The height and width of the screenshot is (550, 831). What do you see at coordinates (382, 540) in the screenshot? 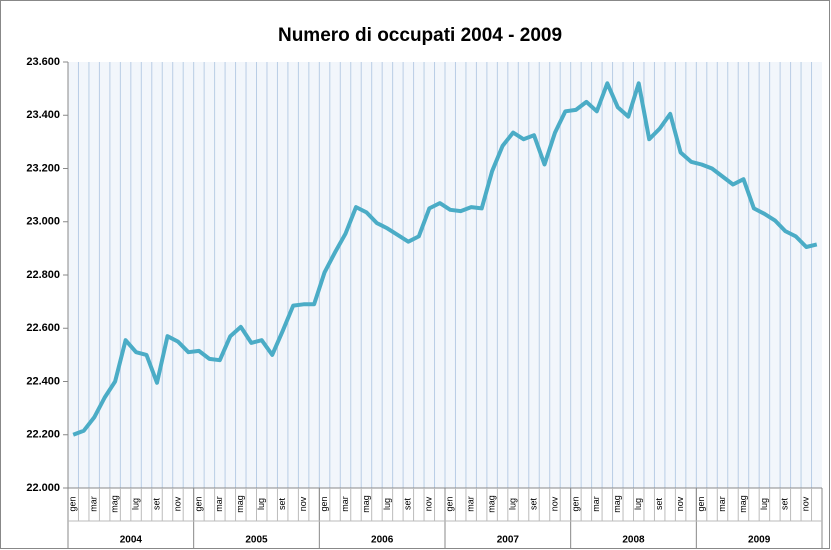
I see `year-label: 2006` at bounding box center [382, 540].